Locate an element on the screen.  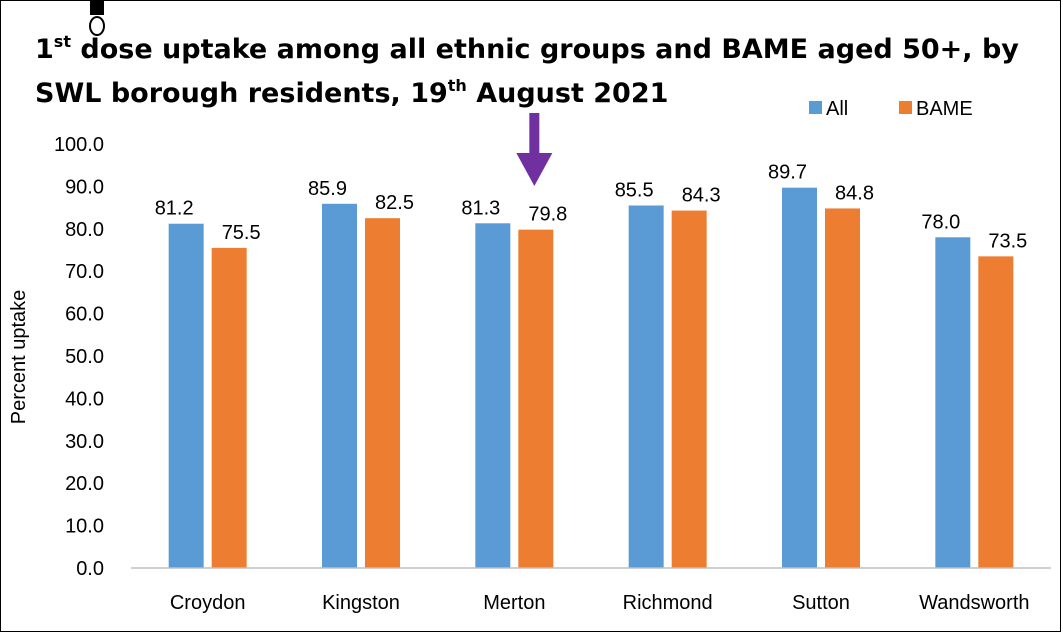
data-label-bame-merton: 79.8 is located at coordinates (547, 215).